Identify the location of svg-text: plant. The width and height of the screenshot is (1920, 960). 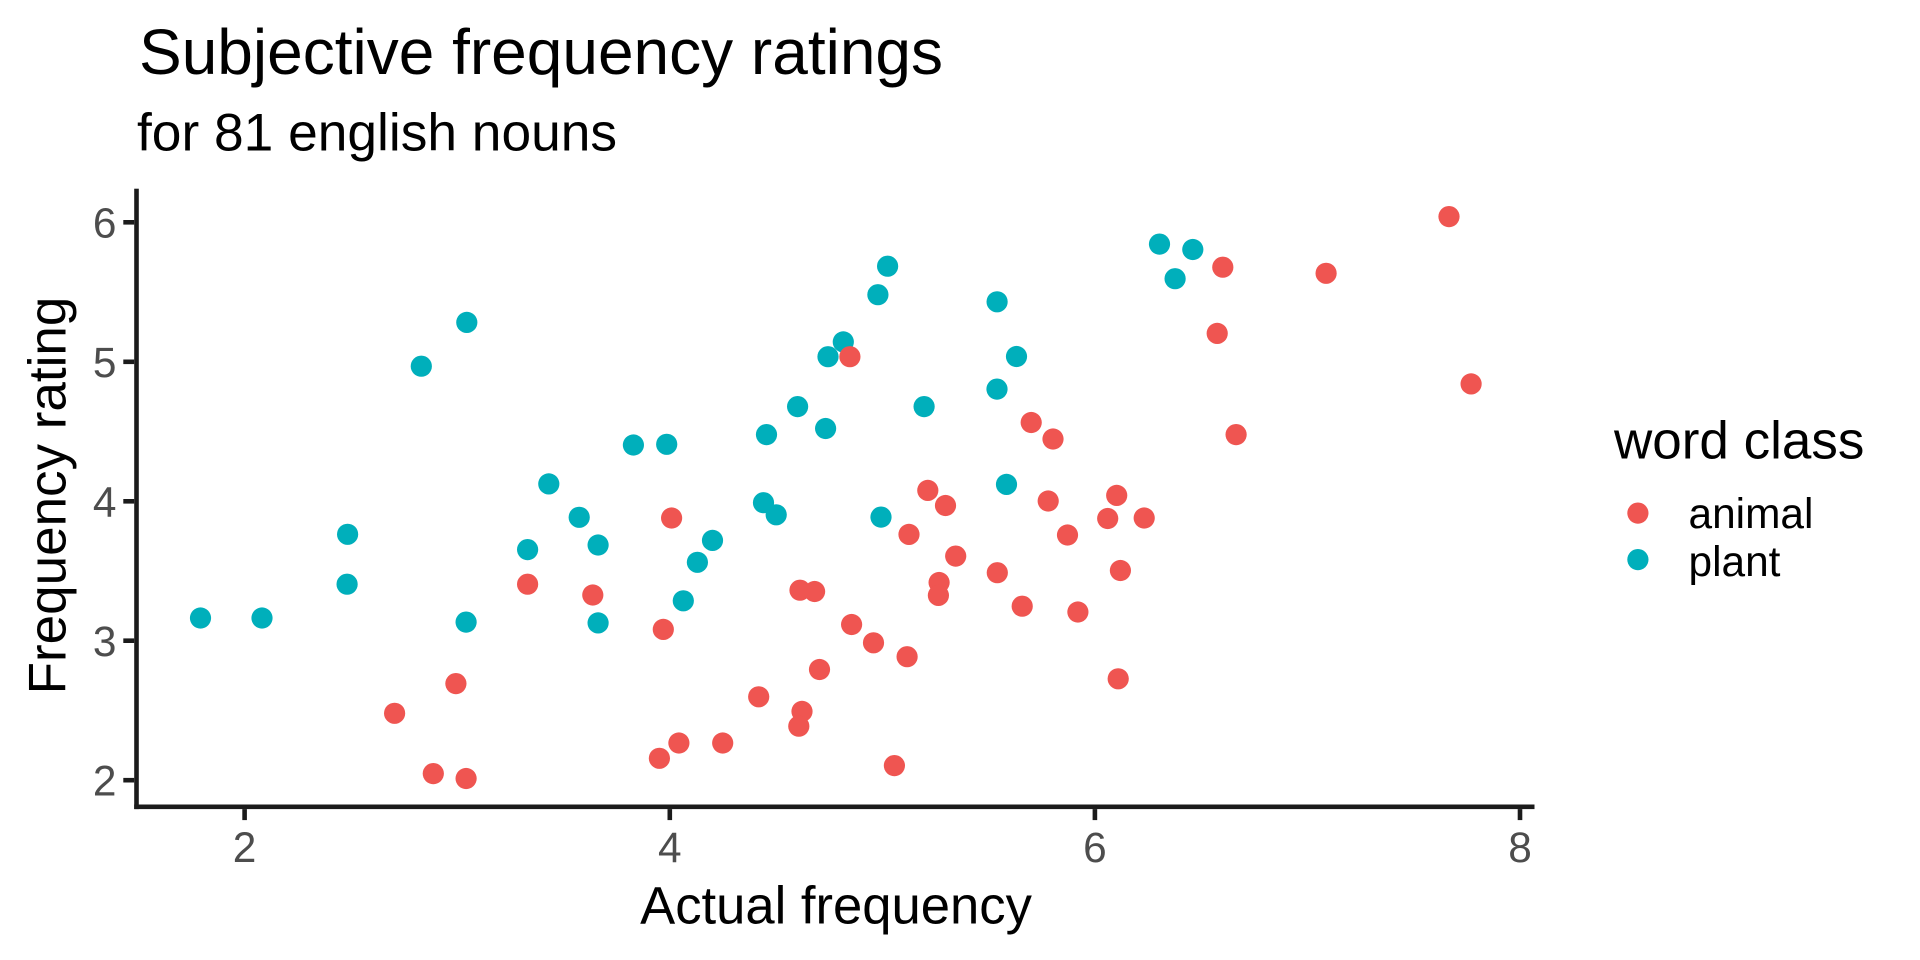
(1735, 561).